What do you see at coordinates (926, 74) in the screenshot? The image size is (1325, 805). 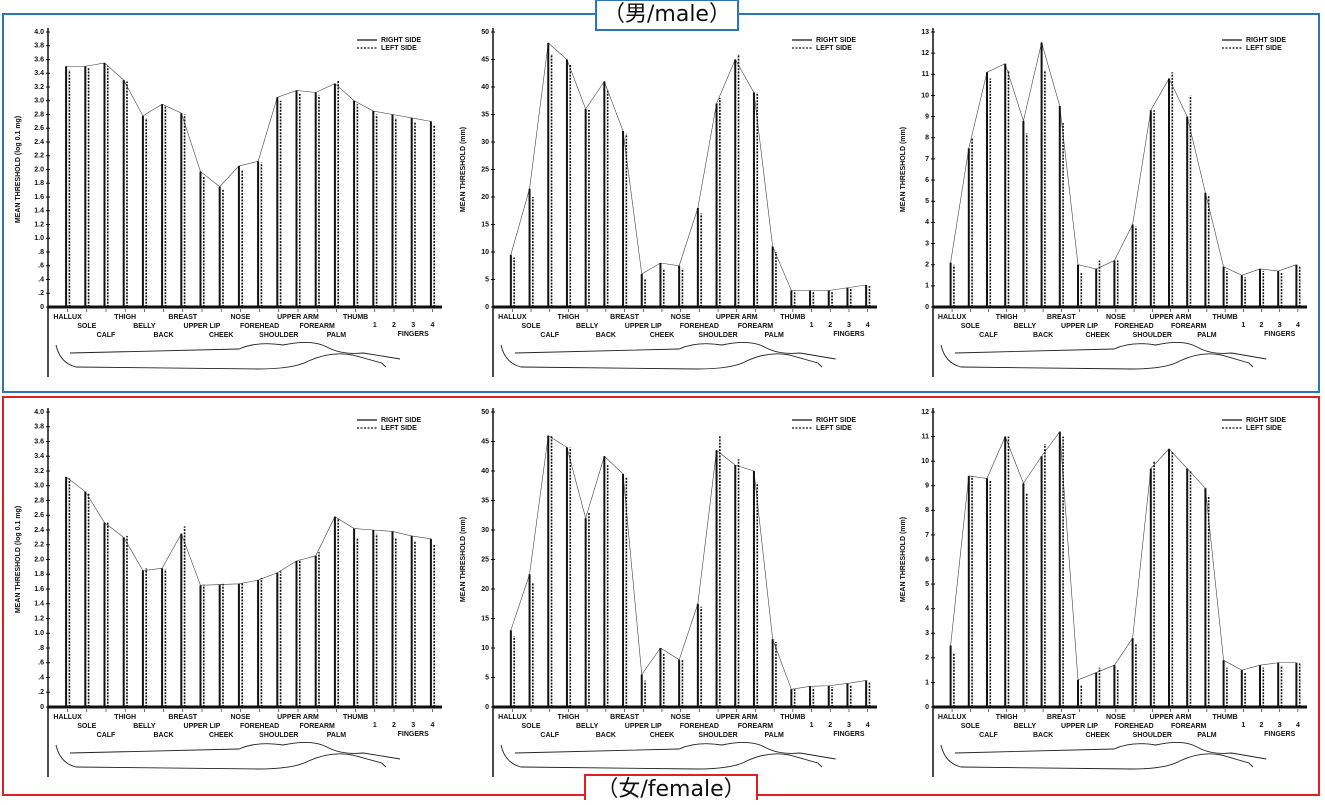 I see `y-tick-label: 11` at bounding box center [926, 74].